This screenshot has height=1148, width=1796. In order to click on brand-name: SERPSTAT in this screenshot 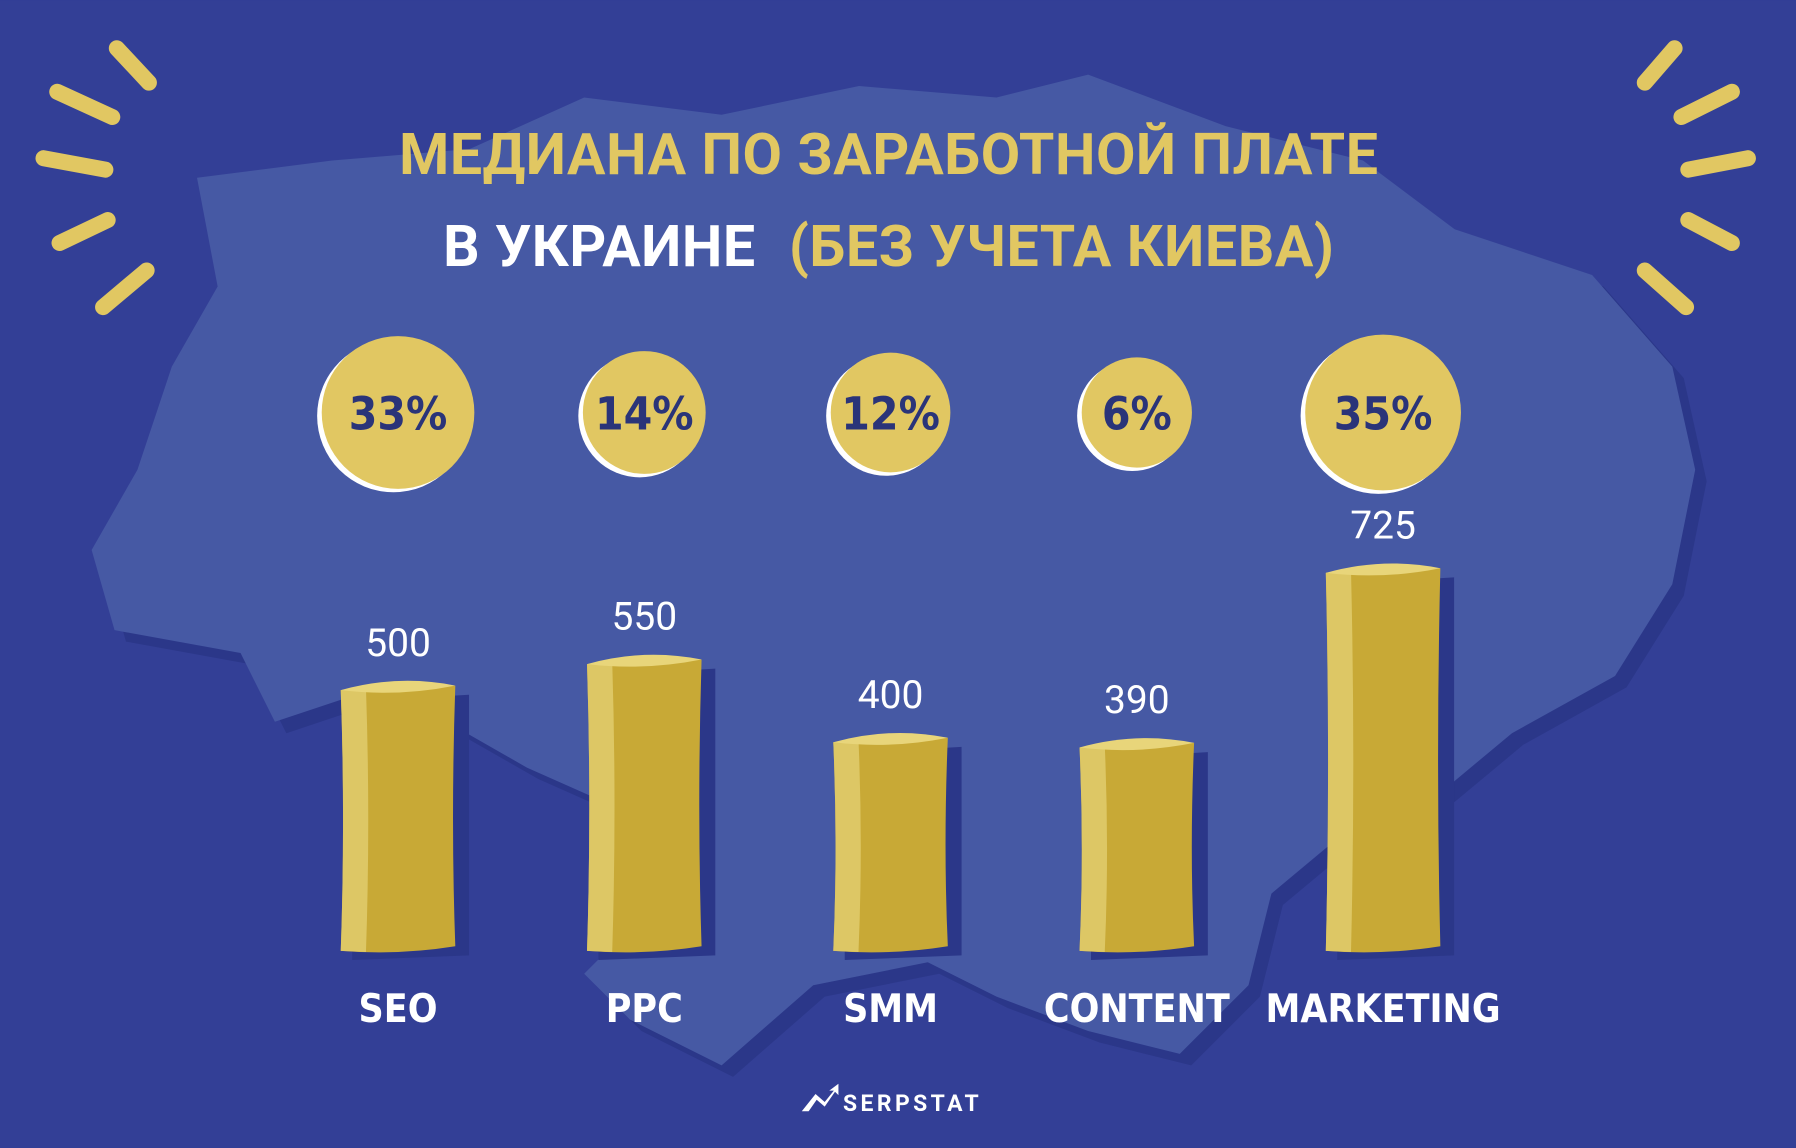, I will do `click(912, 1103)`.